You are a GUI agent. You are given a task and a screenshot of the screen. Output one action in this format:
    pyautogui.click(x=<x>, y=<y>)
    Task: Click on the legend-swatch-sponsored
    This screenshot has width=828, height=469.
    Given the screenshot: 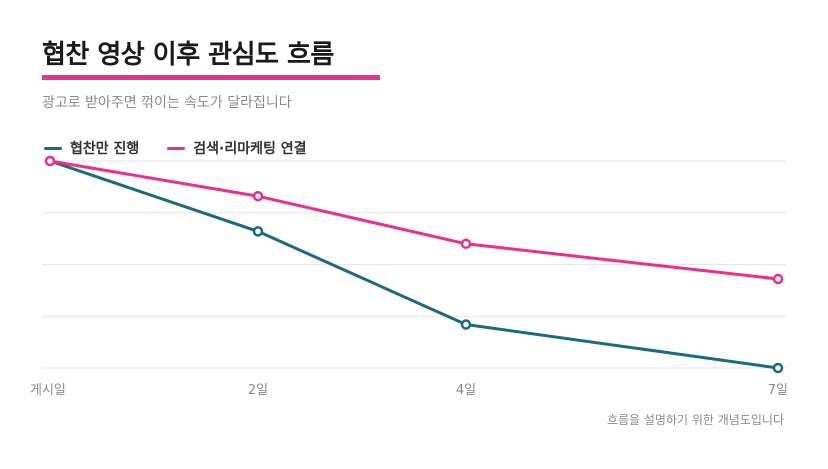 What is the action you would take?
    pyautogui.click(x=53, y=148)
    